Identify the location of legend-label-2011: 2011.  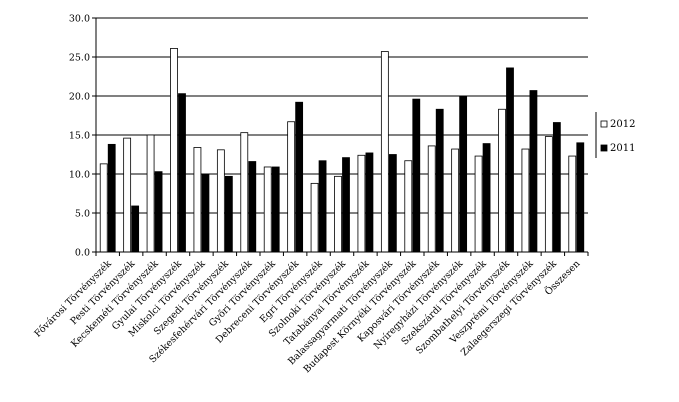
(622, 148).